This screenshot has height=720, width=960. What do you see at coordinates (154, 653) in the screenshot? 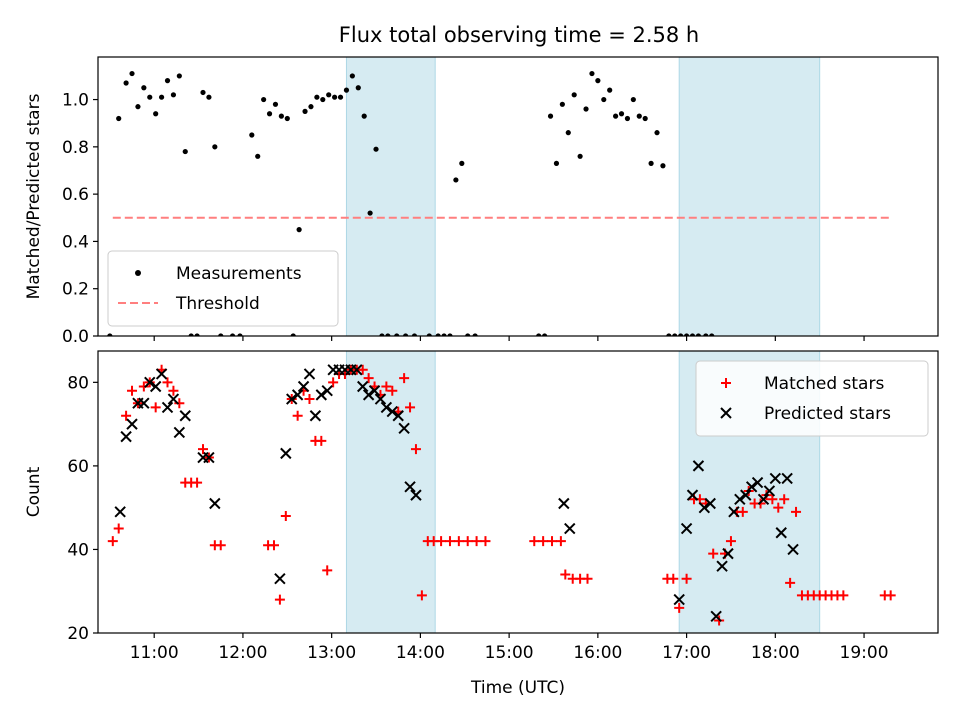
I see `x-tick-label: 11:00` at bounding box center [154, 653].